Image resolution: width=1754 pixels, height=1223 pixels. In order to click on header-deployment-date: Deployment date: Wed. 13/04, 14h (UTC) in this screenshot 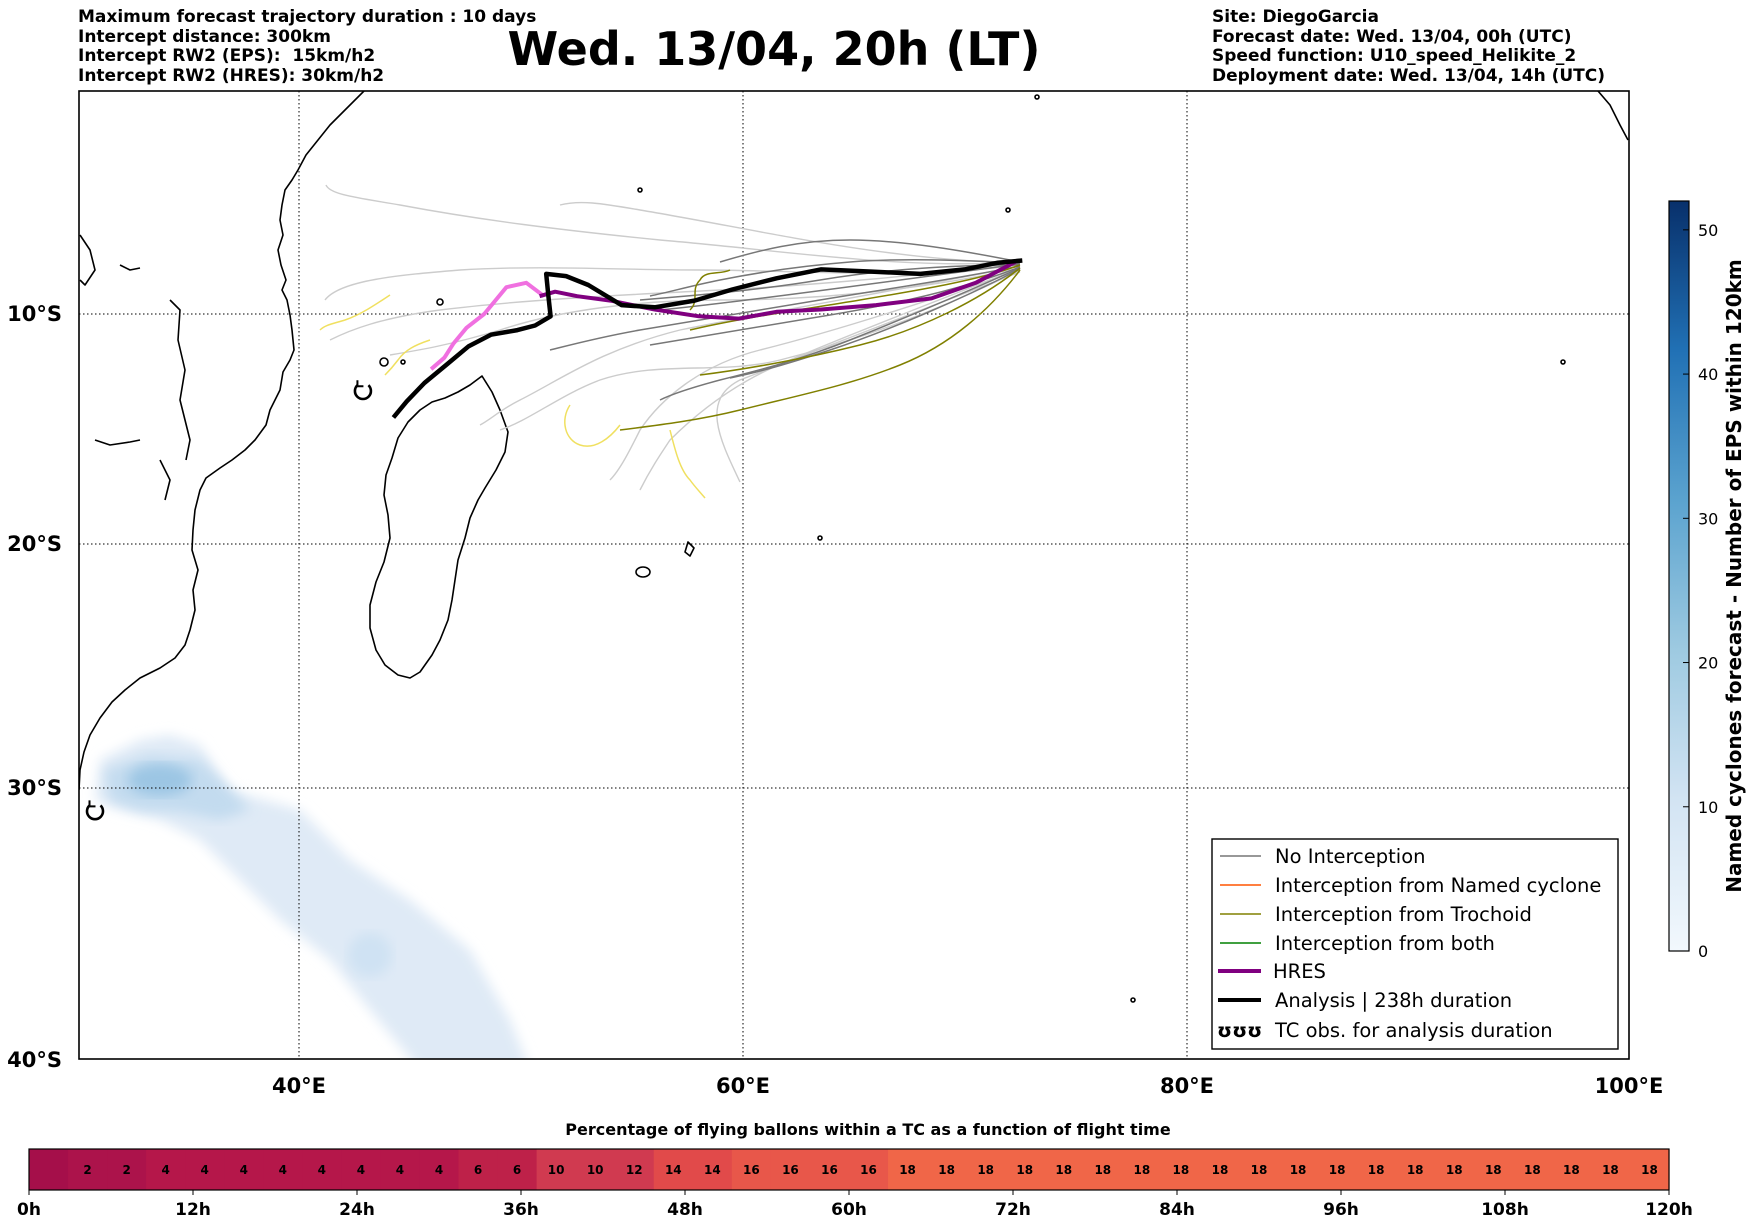, I will do `click(1409, 75)`.